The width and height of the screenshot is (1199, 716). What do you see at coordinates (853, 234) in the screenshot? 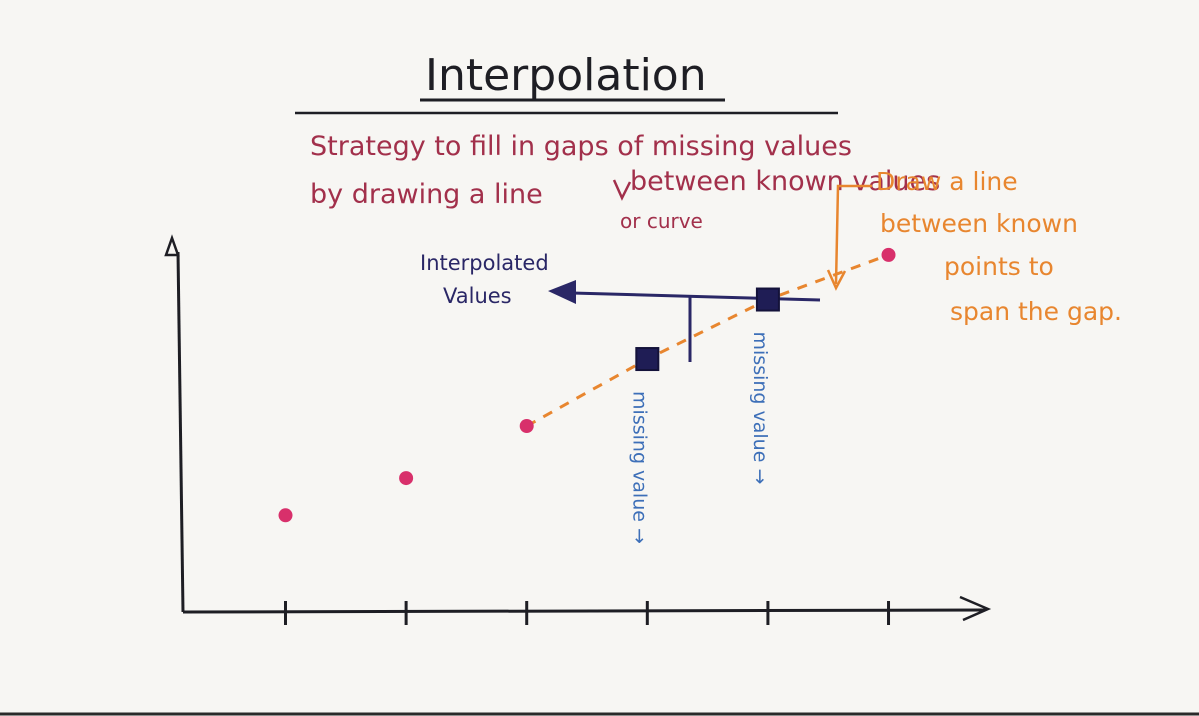
I see `draw-note-arrow-line` at bounding box center [853, 234].